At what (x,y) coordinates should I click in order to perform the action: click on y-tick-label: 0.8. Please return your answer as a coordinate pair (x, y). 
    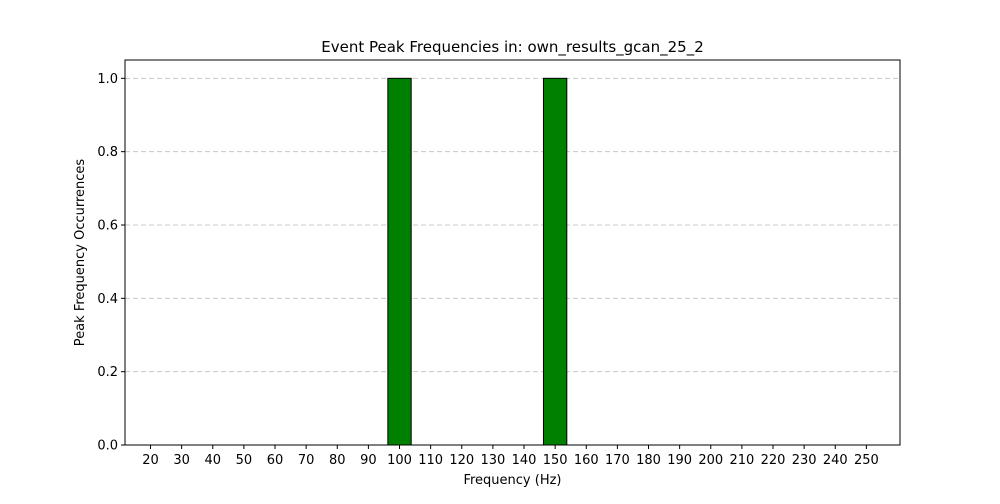
    Looking at the image, I should click on (107, 152).